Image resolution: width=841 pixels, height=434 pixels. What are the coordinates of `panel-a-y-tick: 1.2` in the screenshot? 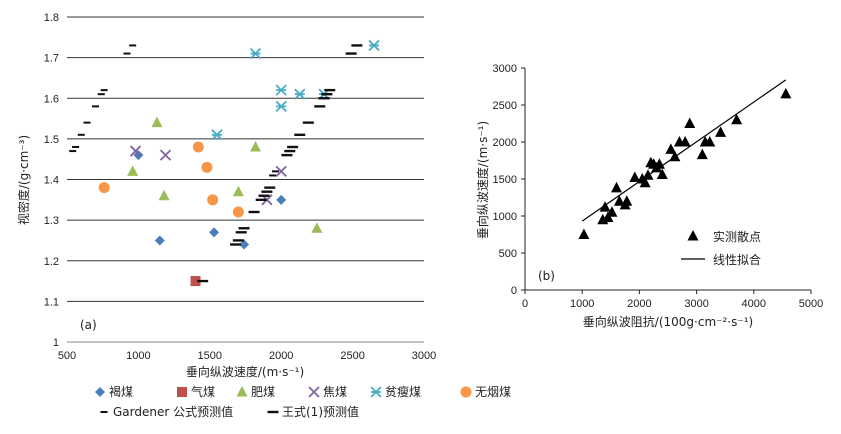 It's located at (51, 262).